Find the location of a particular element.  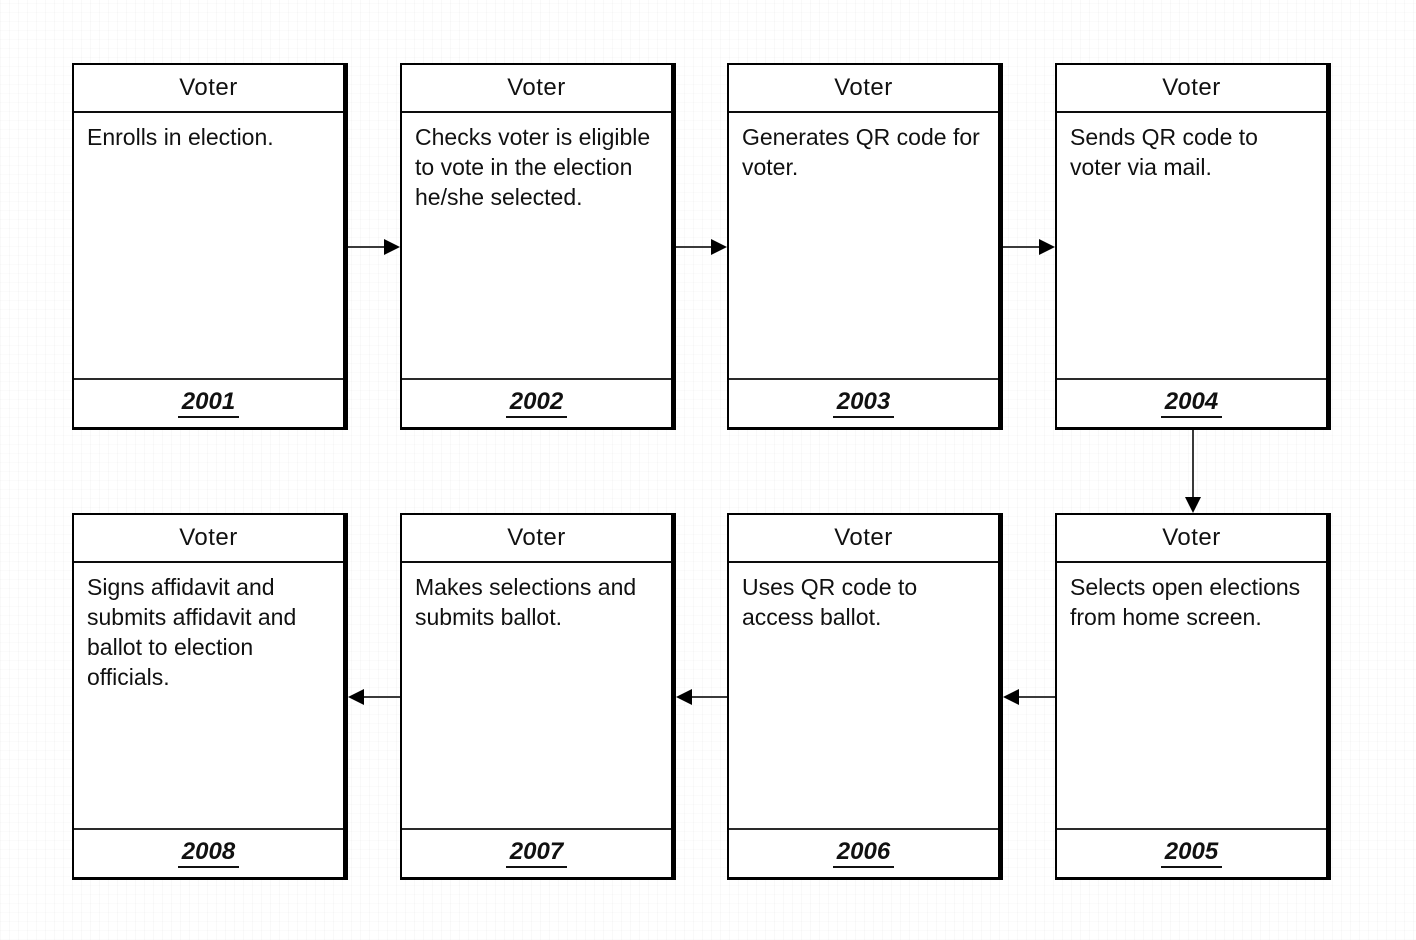

arrow-2002-to-2003 is located at coordinates (701, 247).